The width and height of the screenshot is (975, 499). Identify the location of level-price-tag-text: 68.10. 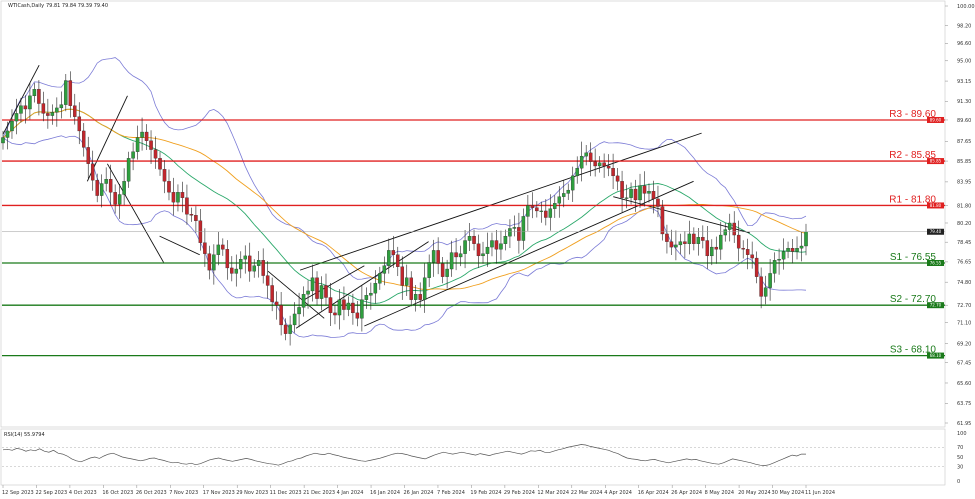
(936, 355).